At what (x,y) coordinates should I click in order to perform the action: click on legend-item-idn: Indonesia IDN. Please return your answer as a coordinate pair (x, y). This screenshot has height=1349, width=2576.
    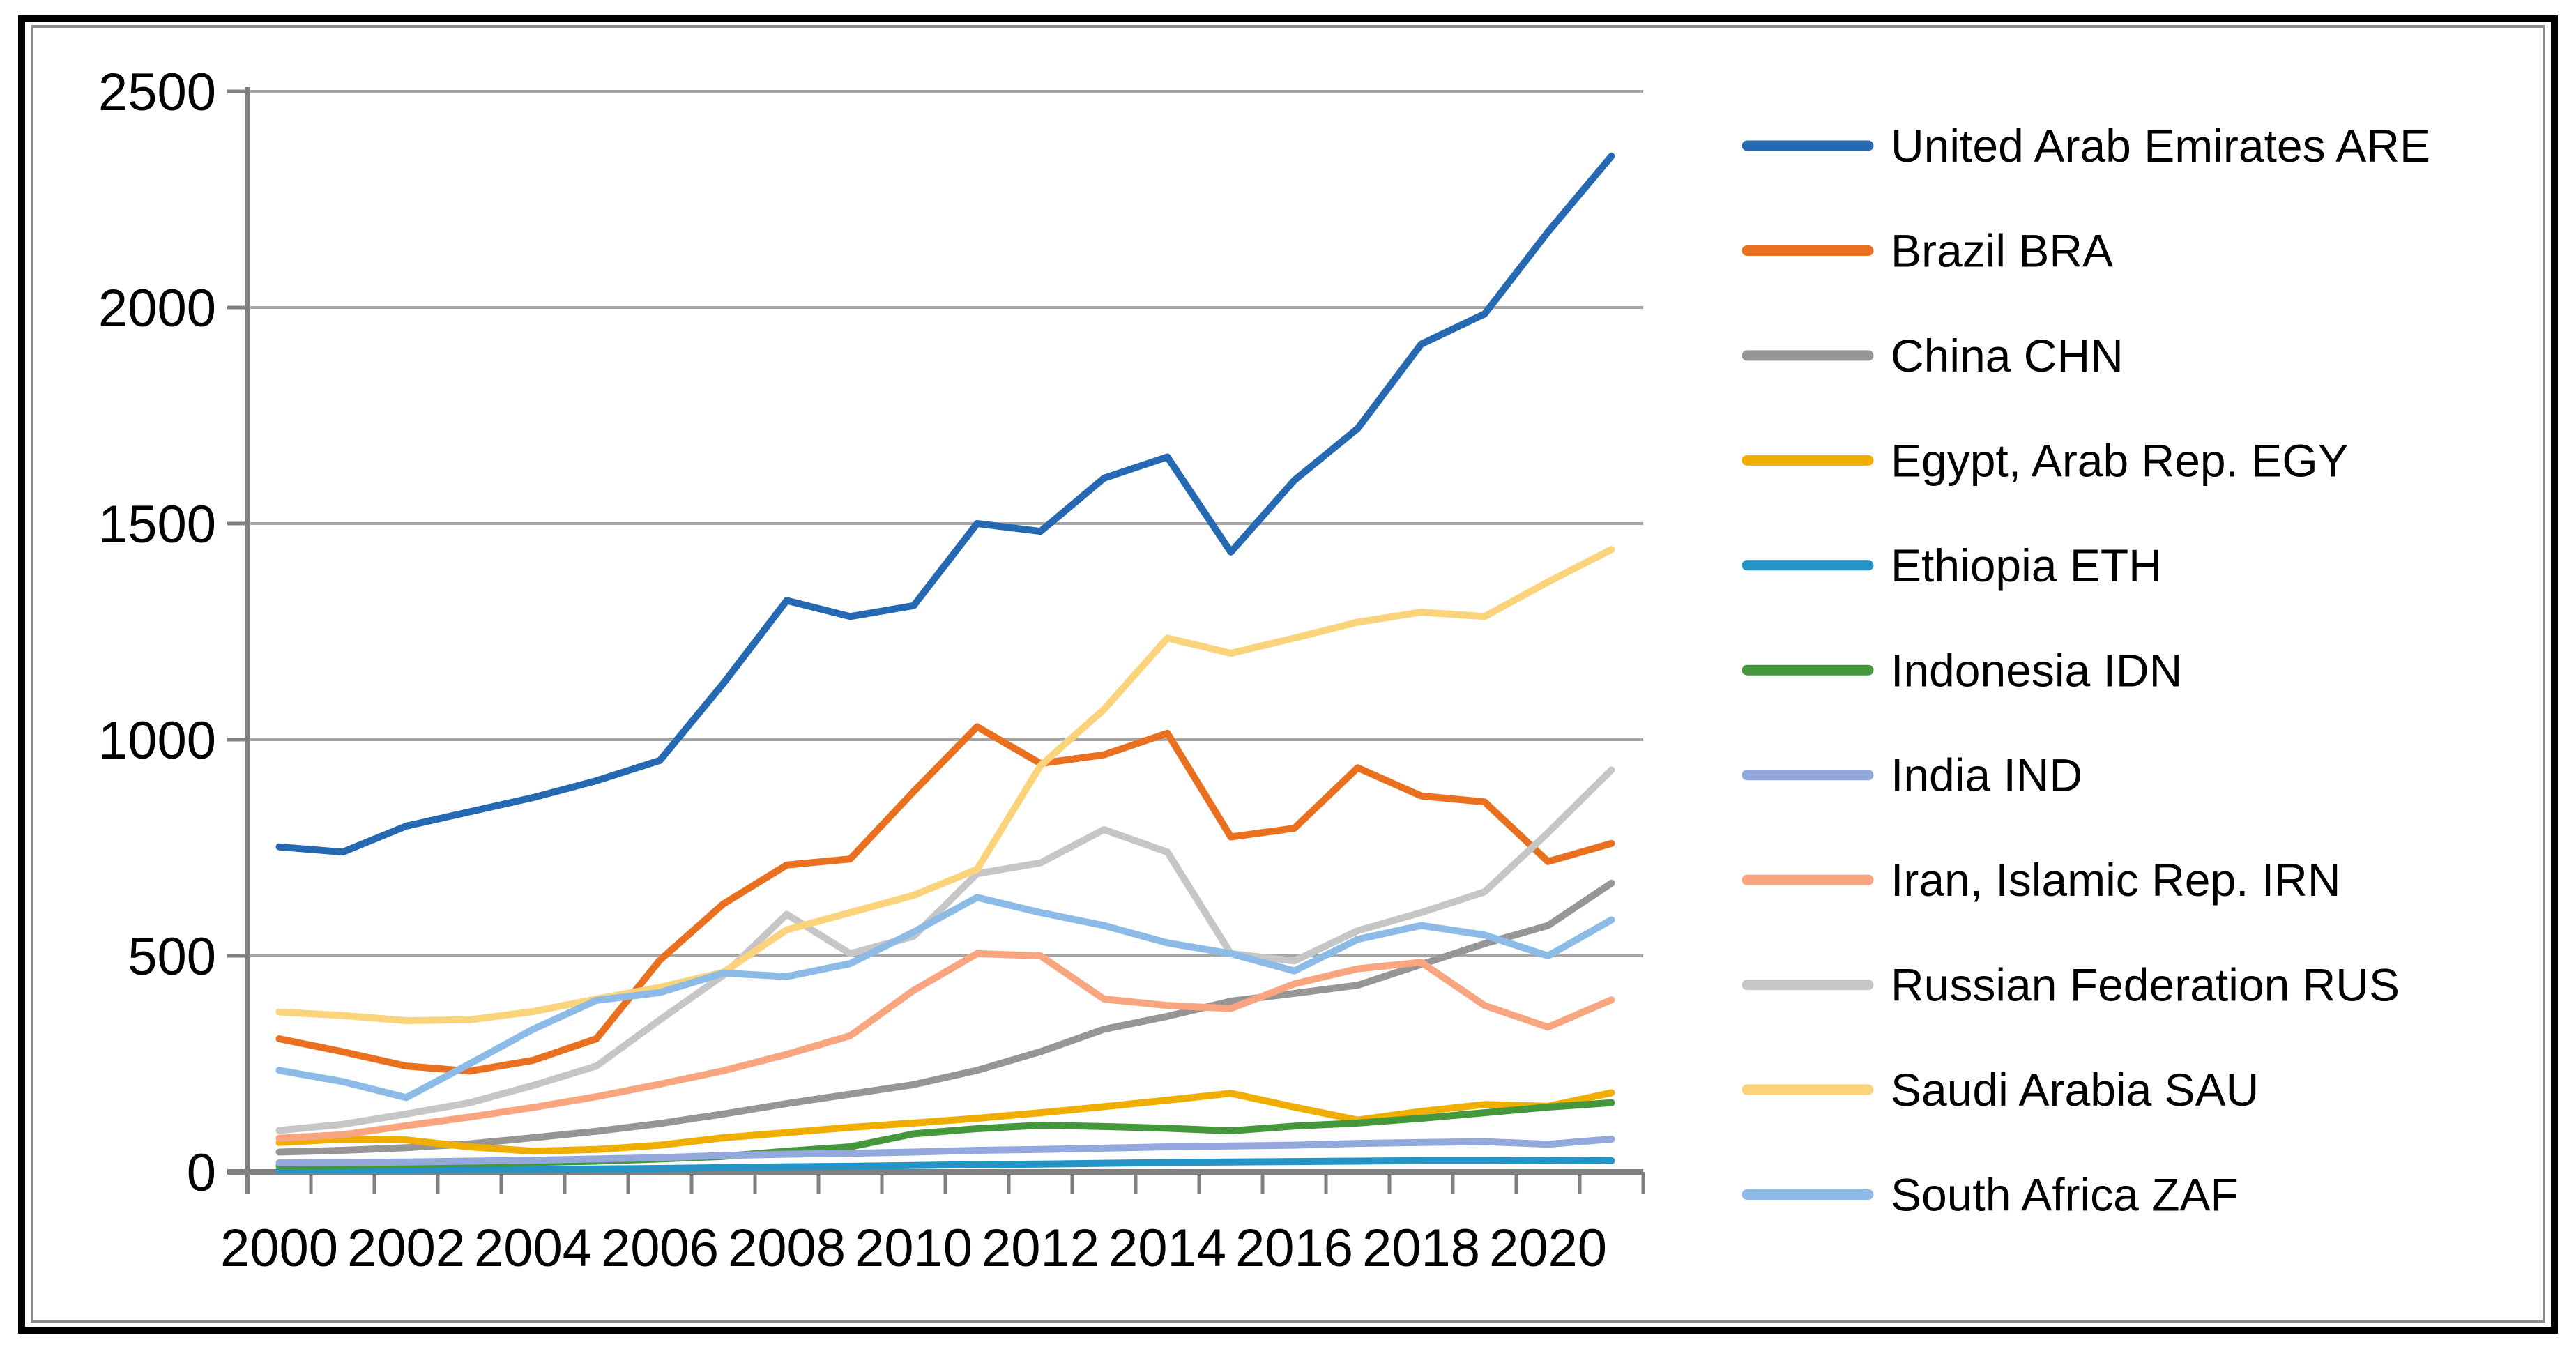
    Looking at the image, I should click on (1962, 670).